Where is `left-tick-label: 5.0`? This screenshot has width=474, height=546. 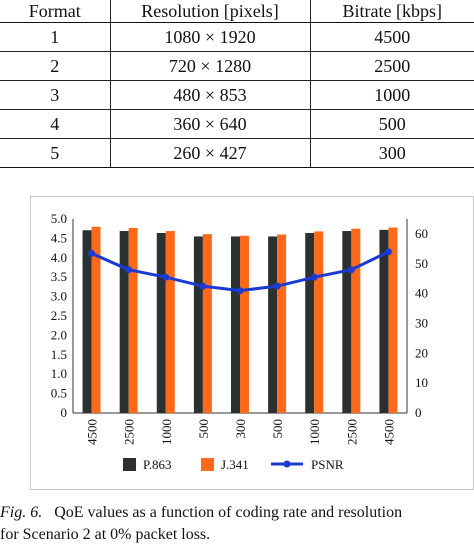
left-tick-label: 5.0 is located at coordinates (59, 218).